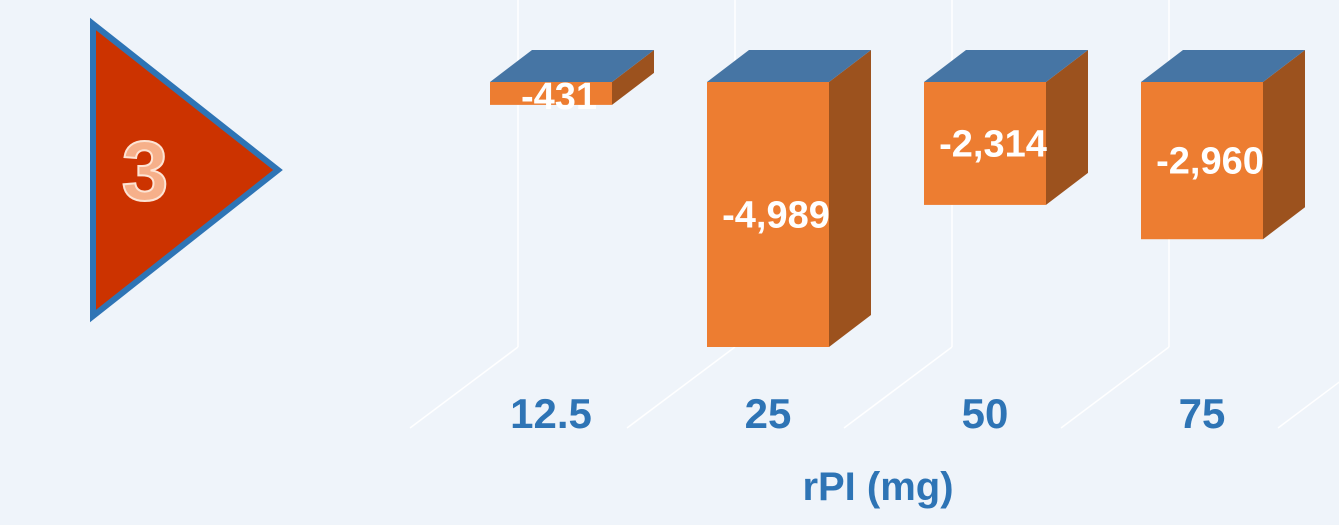 This screenshot has width=1339, height=525. What do you see at coordinates (877, 487) in the screenshot?
I see `x-axis-title: rPI (mg)` at bounding box center [877, 487].